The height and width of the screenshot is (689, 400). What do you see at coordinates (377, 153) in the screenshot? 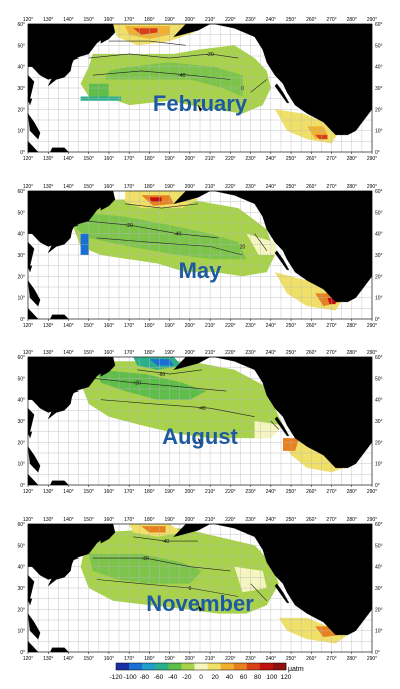
I see `lat-tick-label-right: 0°` at bounding box center [377, 153].